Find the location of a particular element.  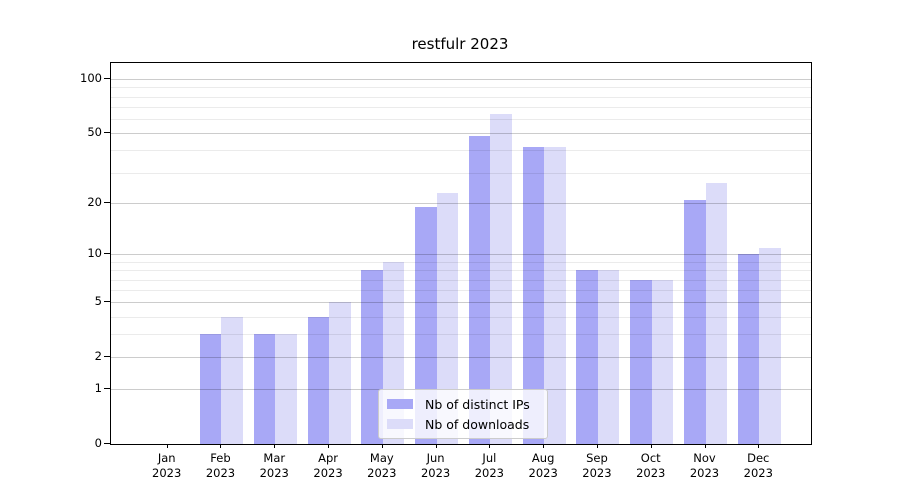

legend-swatch-downloads is located at coordinates (400, 424).